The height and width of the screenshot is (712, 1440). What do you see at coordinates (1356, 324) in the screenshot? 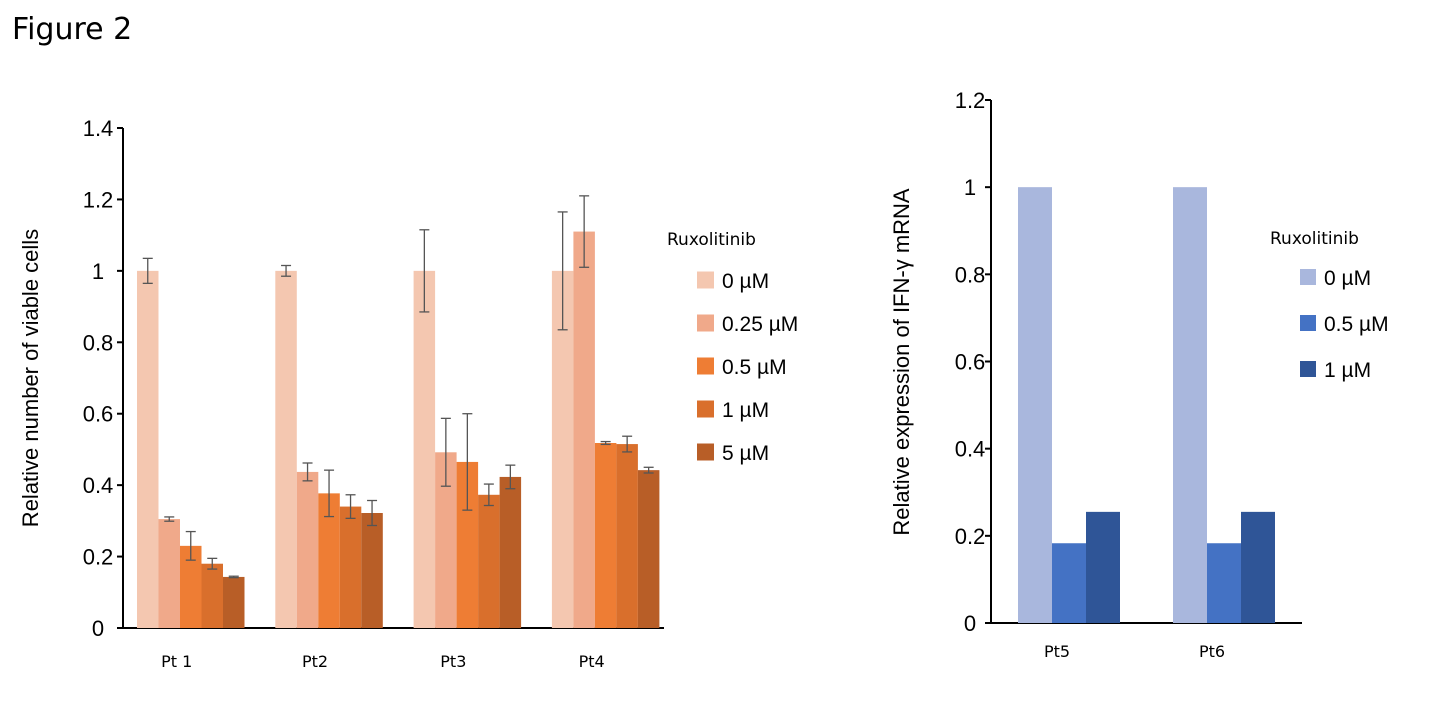
I see `chart2-legend-label: 0.5 µM` at bounding box center [1356, 324].